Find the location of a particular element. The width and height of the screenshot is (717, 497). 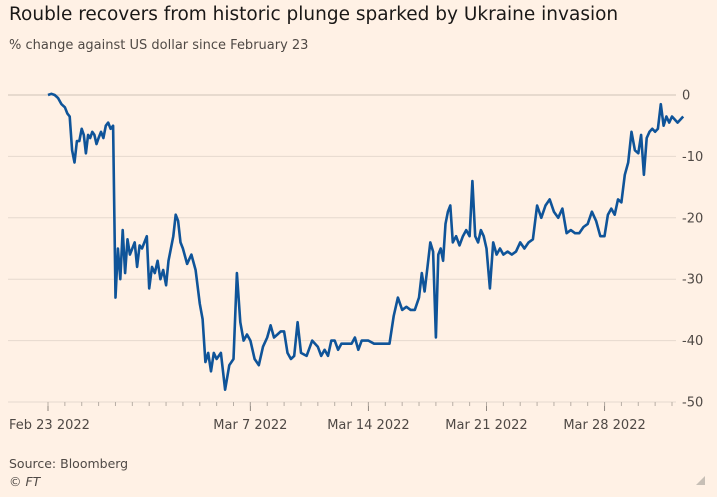

y-tick-label: 0 is located at coordinates (686, 96).